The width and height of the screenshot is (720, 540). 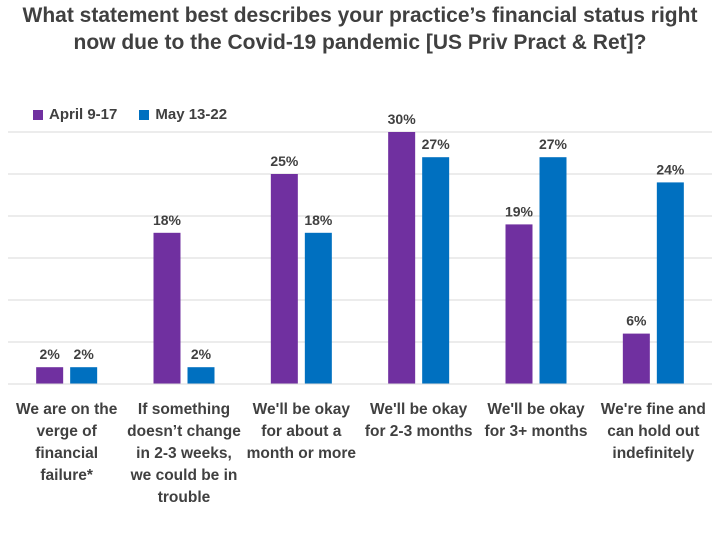 What do you see at coordinates (83, 114) in the screenshot?
I see `legend-label-april: April 9-17` at bounding box center [83, 114].